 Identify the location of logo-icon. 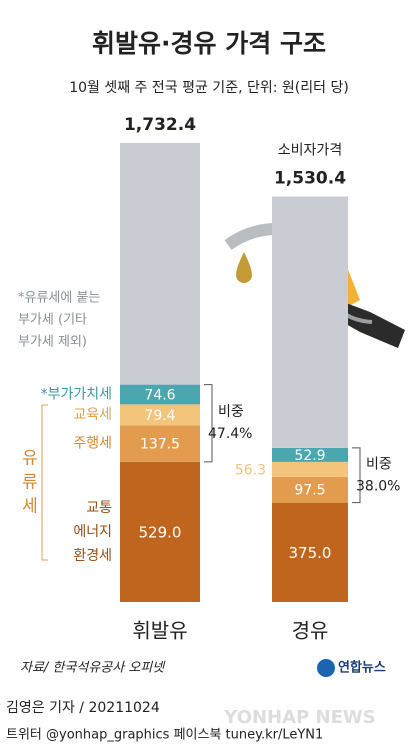
(326, 668).